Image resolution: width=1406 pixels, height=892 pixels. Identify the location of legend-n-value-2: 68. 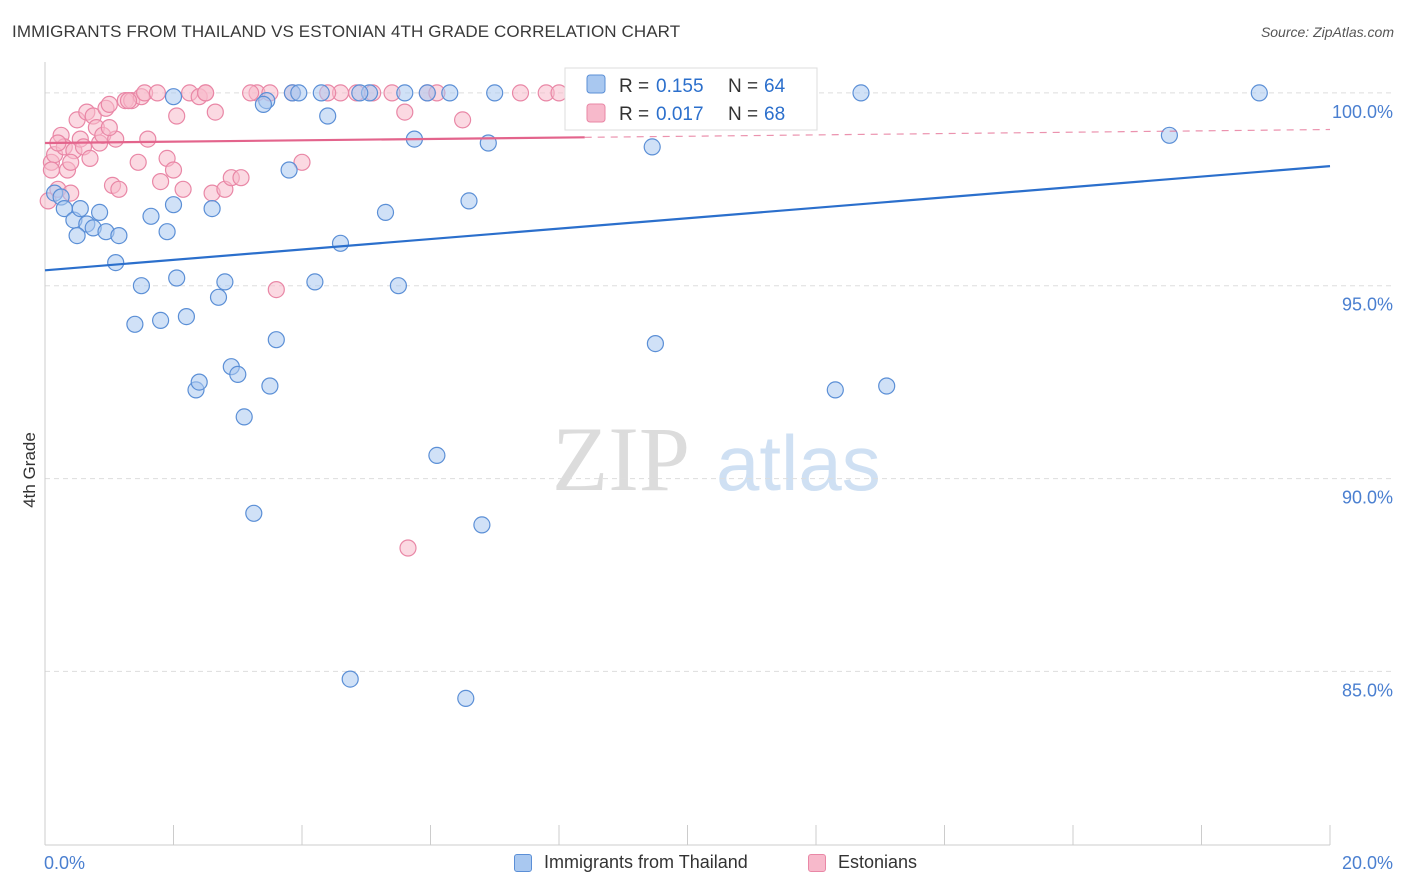
(774, 114).